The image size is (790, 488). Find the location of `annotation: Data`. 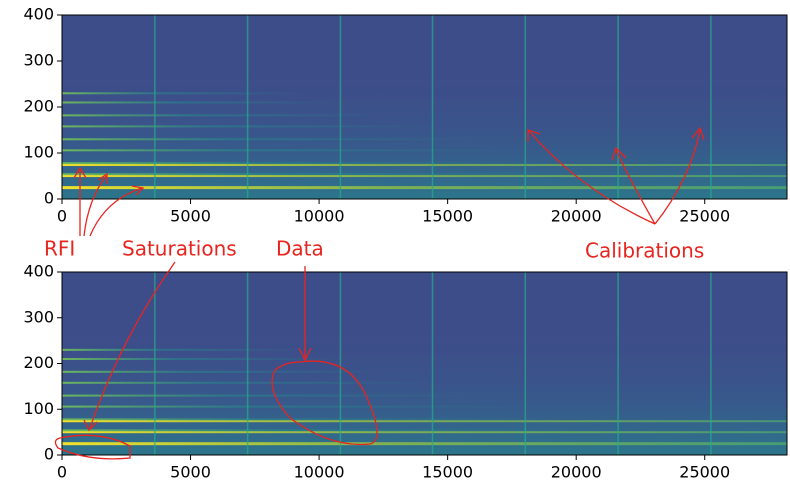

annotation: Data is located at coordinates (300, 249).